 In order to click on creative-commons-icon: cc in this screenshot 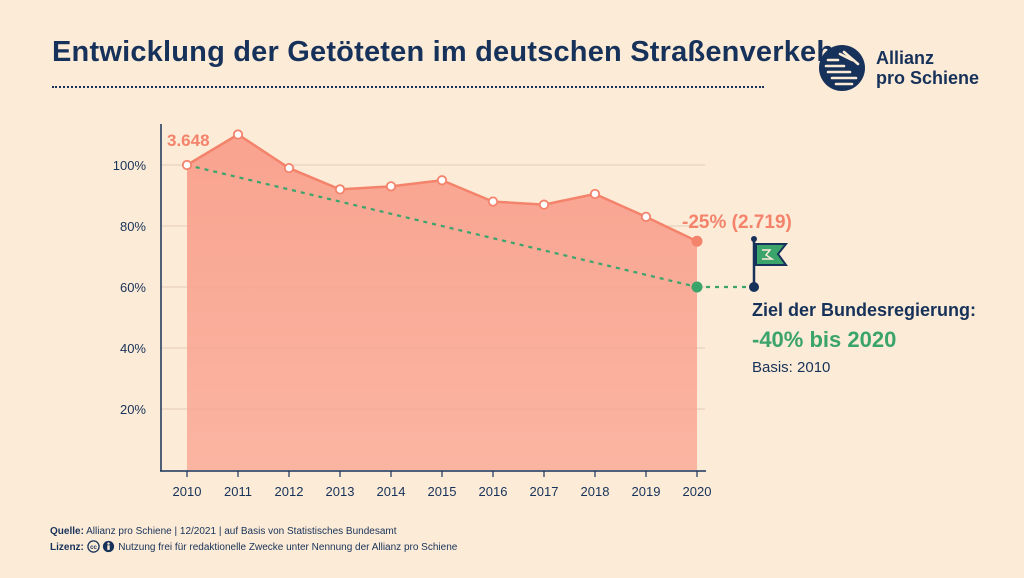, I will do `click(93, 546)`.